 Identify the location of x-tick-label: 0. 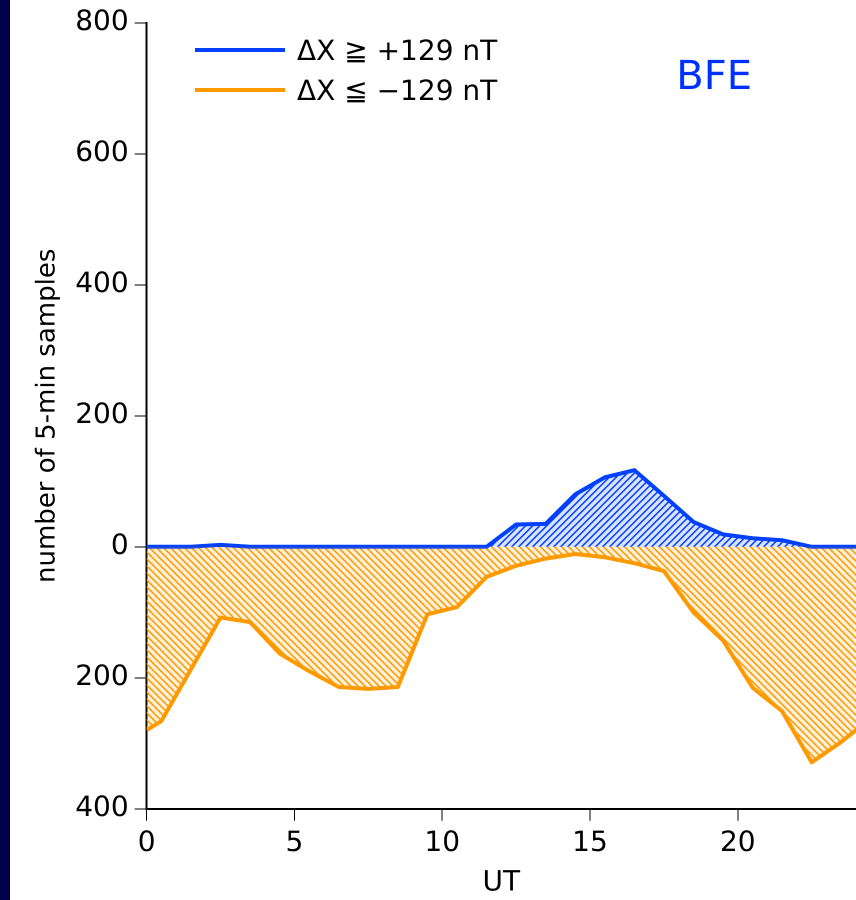
(147, 841).